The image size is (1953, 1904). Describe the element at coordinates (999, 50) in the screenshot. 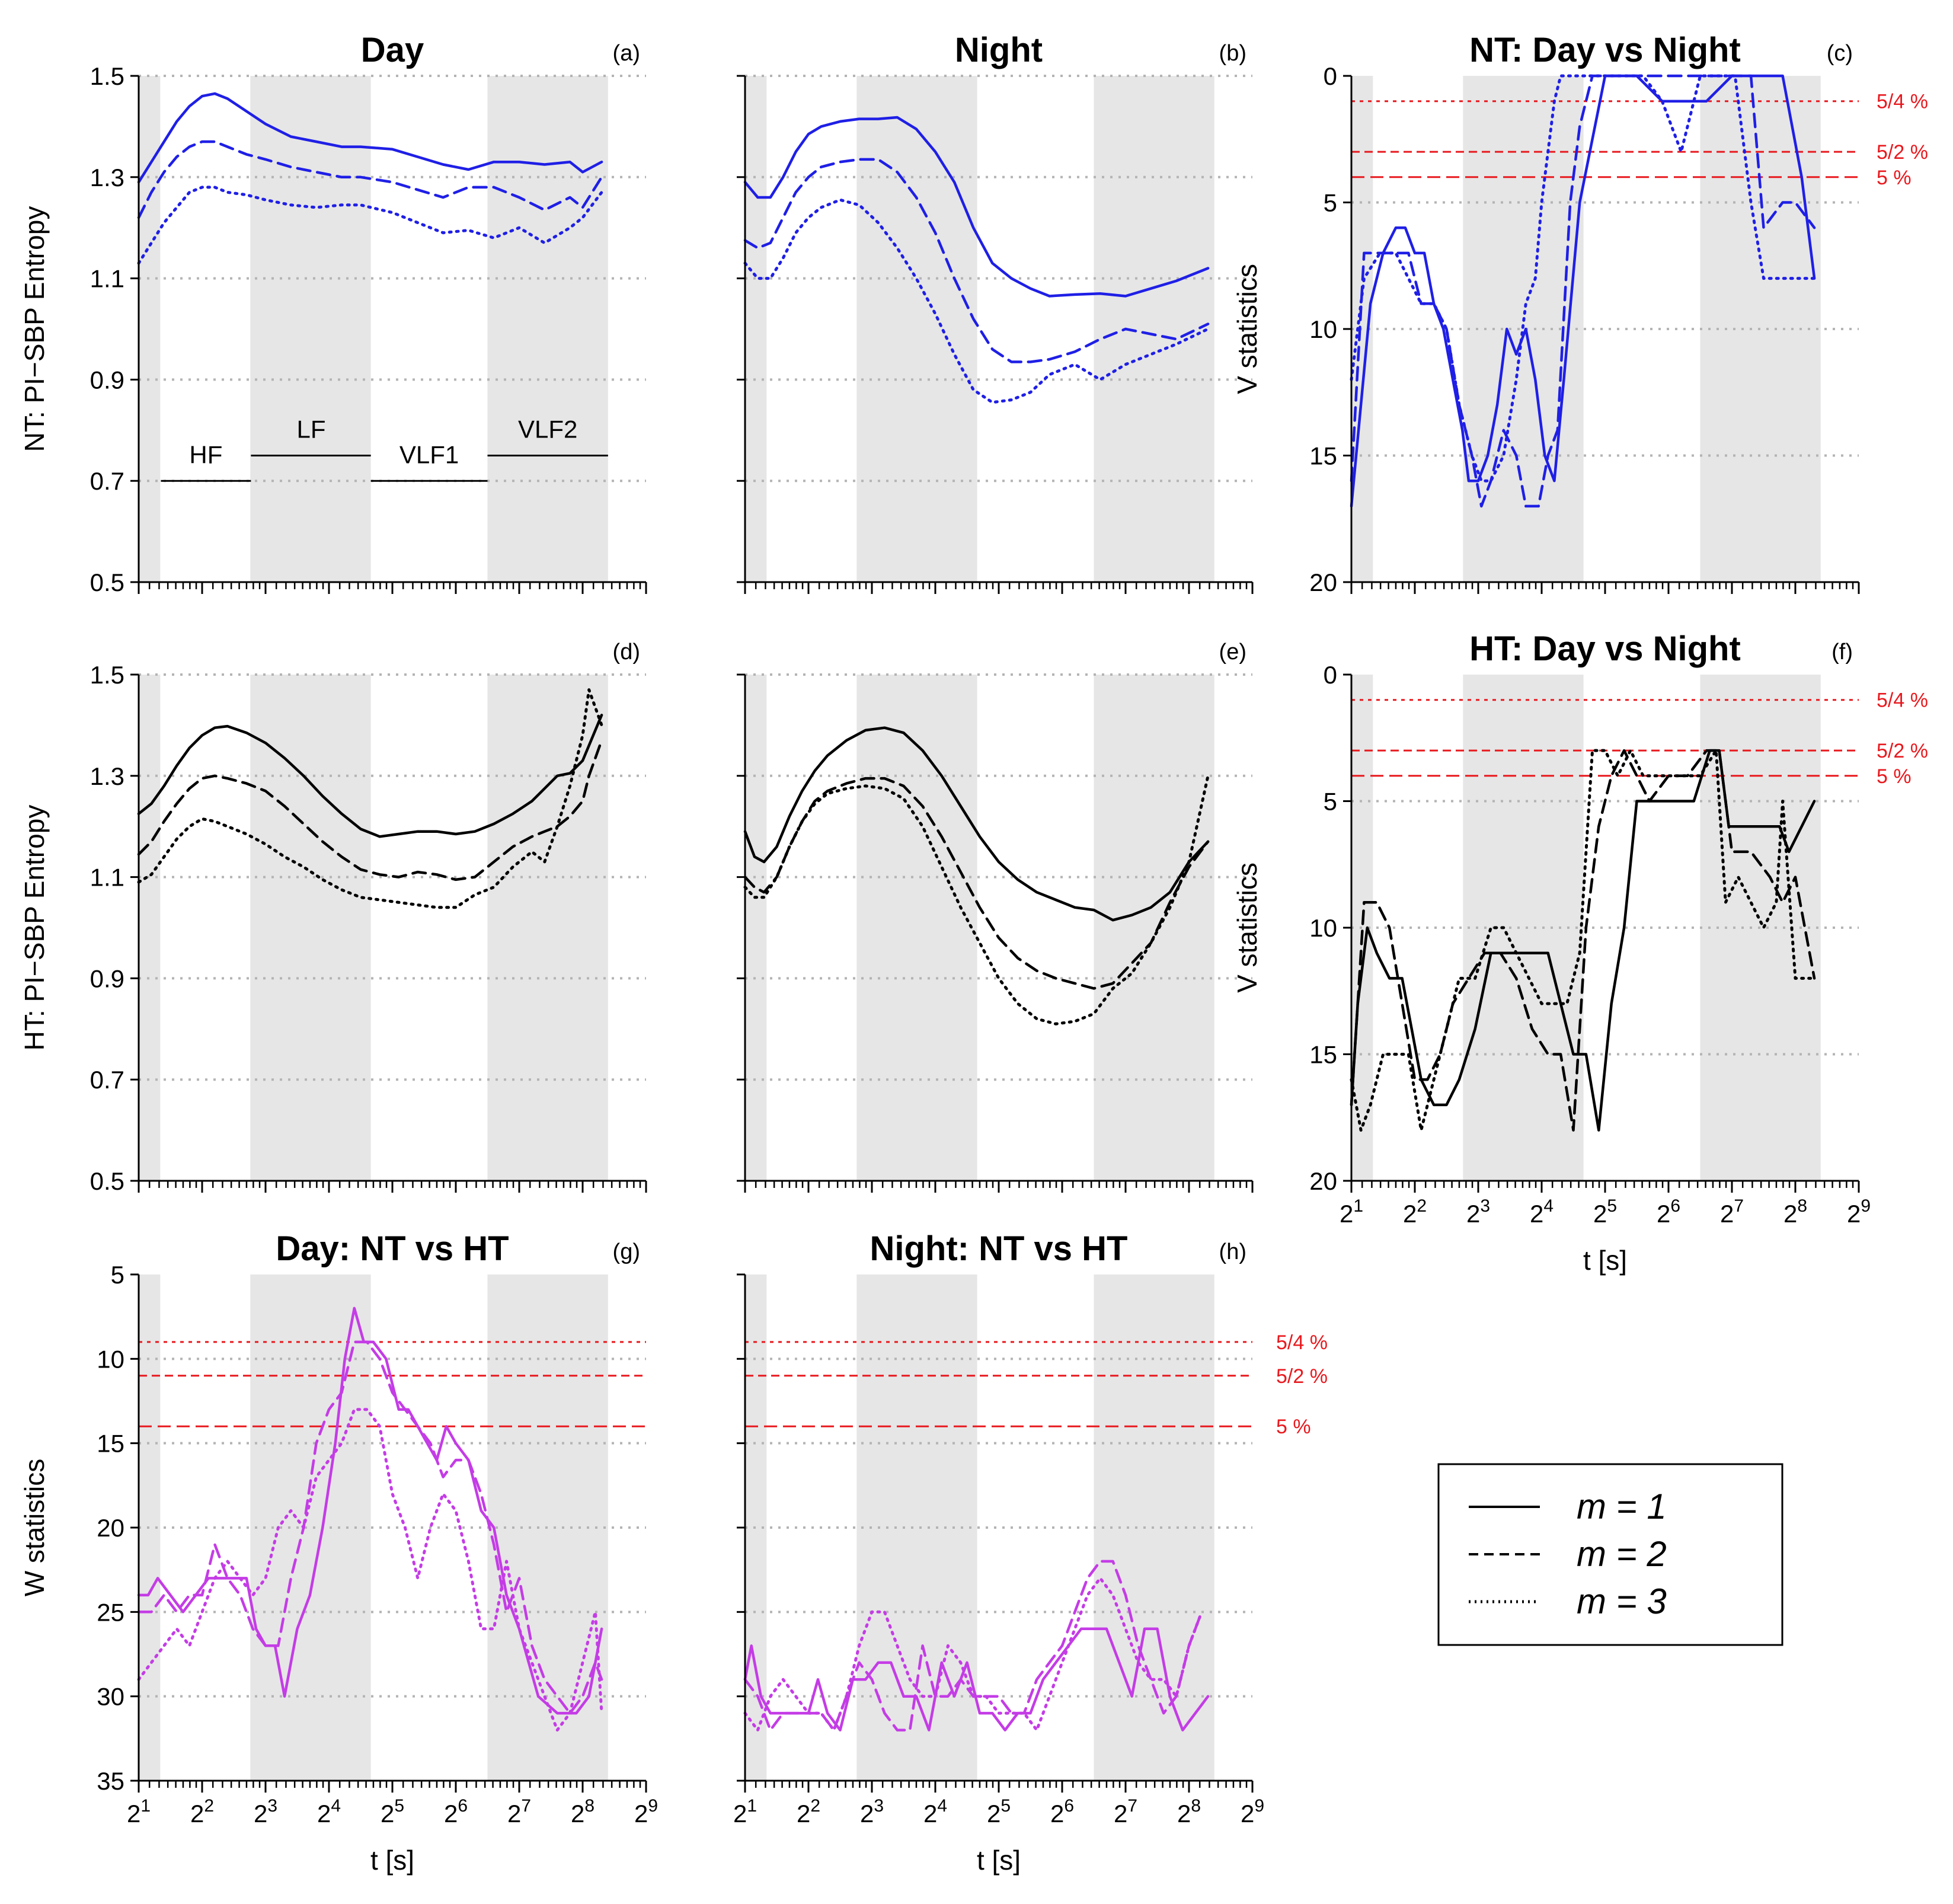

I see `panel-title: Night` at that location.